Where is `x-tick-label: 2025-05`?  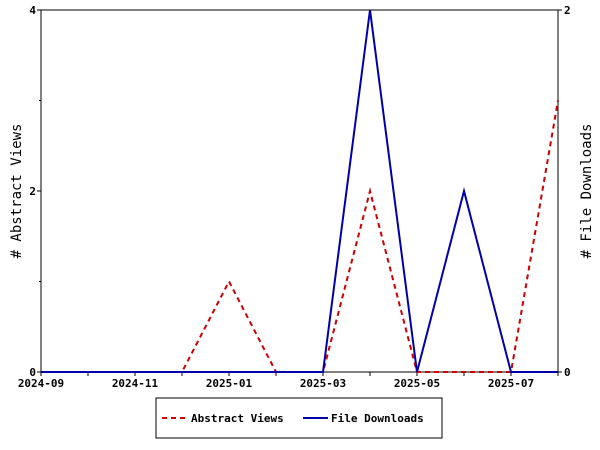 x-tick-label: 2025-05 is located at coordinates (417, 383).